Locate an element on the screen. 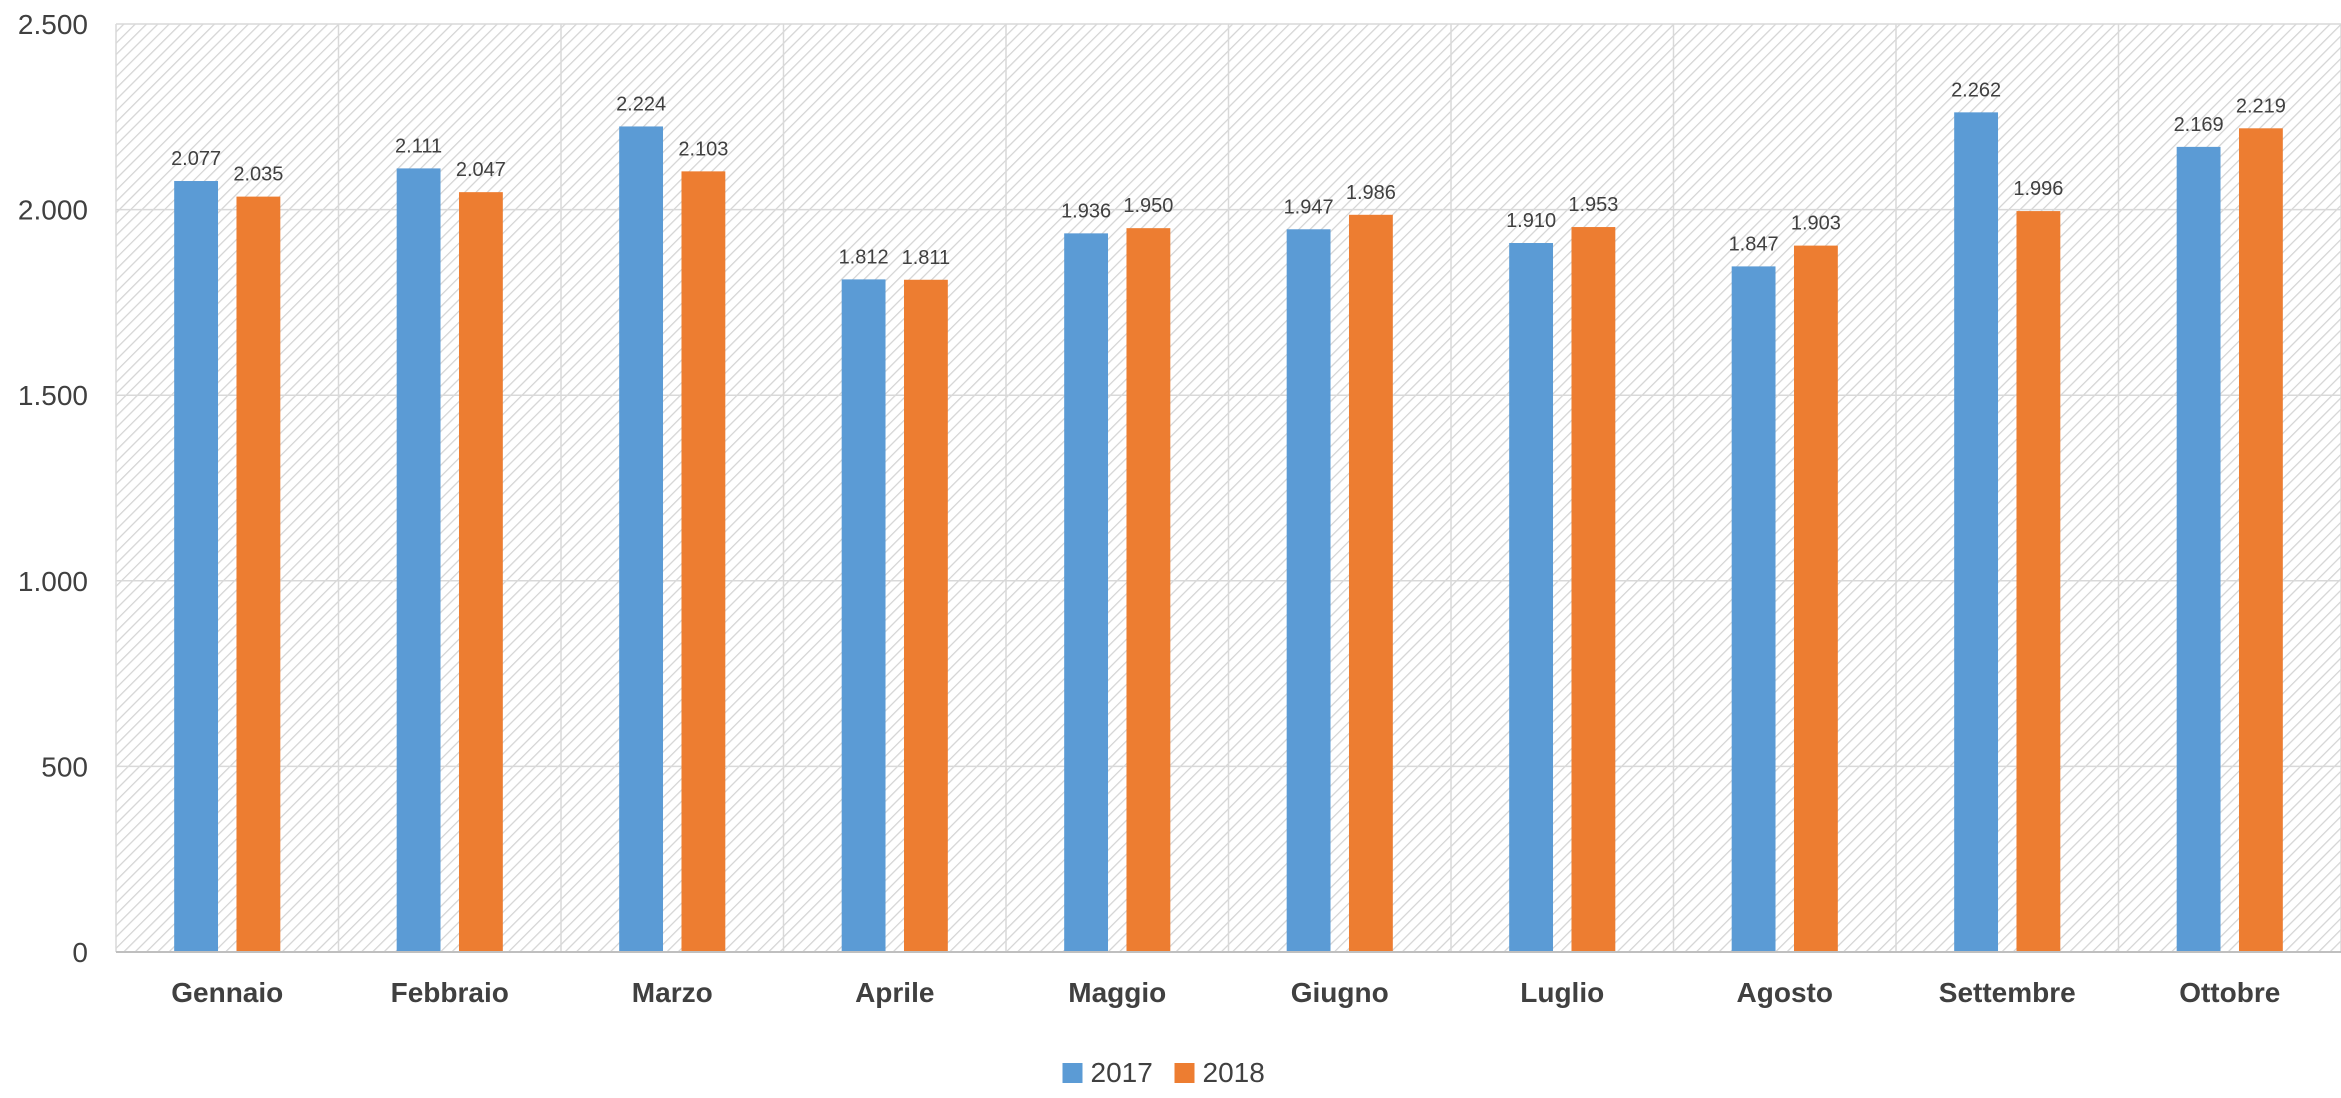  bar-2018-febbraio is located at coordinates (480, 572).